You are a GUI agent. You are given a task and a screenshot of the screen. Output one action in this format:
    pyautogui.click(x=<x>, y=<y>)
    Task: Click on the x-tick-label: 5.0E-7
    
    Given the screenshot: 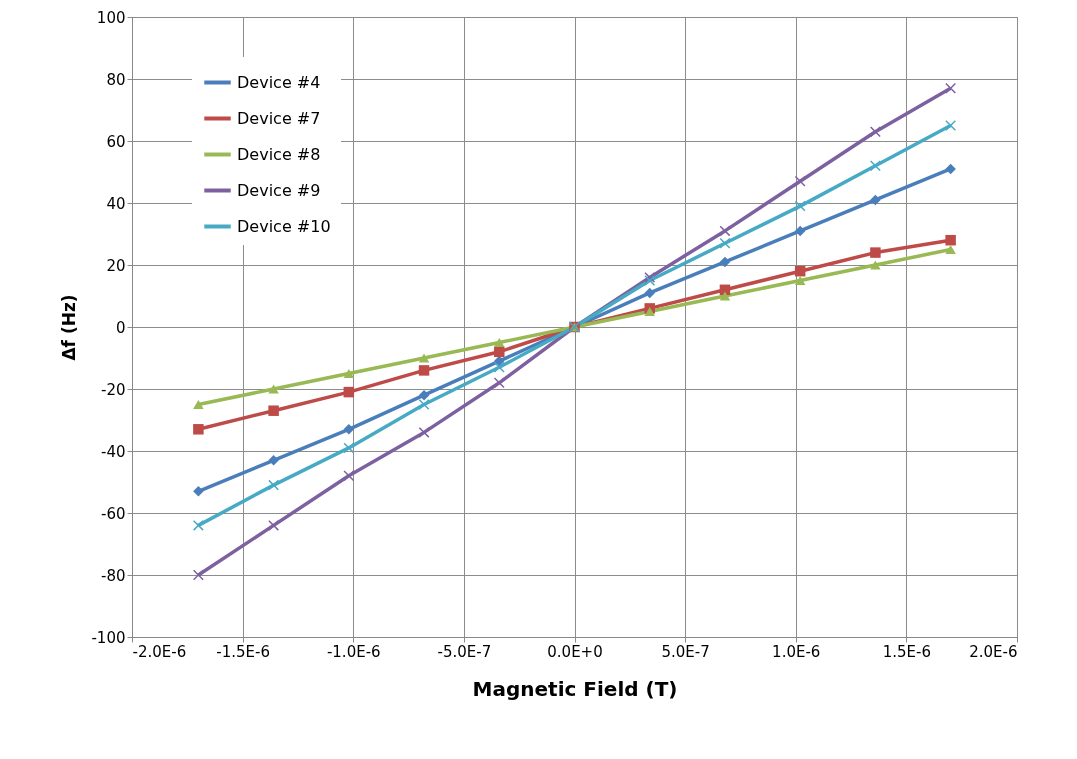 What is the action you would take?
    pyautogui.click(x=685, y=651)
    